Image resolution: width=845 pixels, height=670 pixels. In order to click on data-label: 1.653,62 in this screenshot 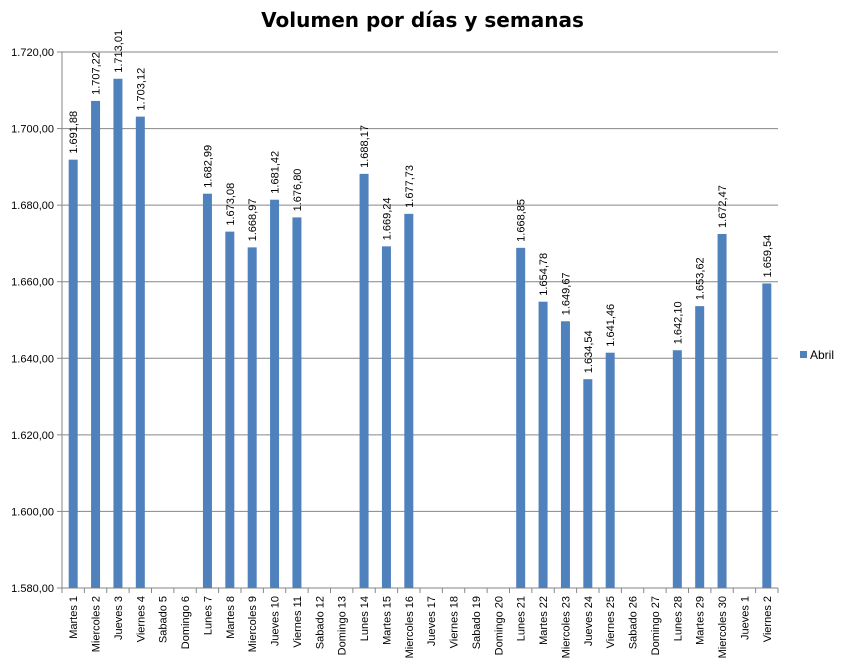, I will do `click(701, 278)`.